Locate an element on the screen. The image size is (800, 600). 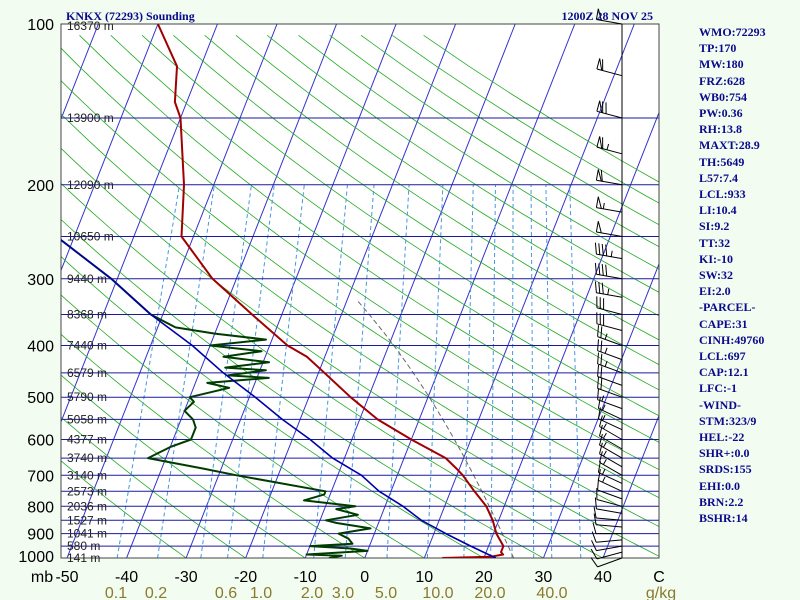
pressure-tick-label: 300 is located at coordinates (40, 280).